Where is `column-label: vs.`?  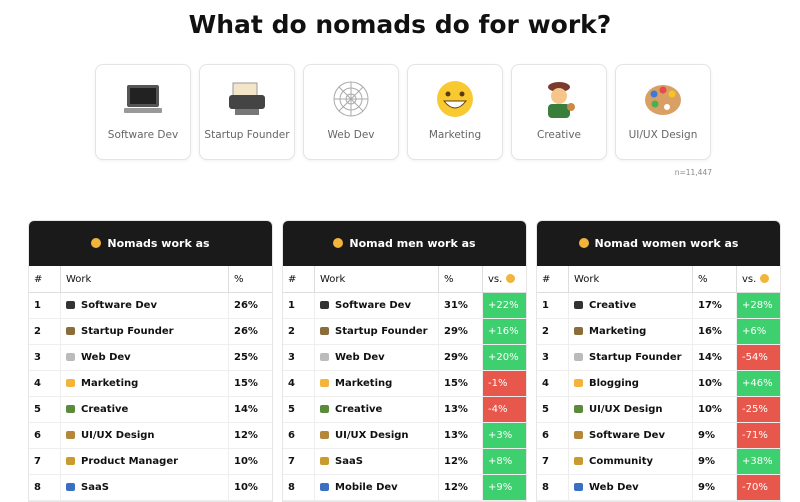
column-label: vs. is located at coordinates (495, 279).